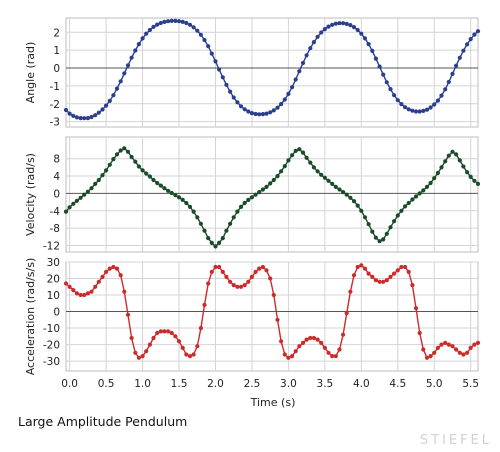 This screenshot has width=500, height=452. I want to click on x-tick-label: 1.5, so click(179, 384).